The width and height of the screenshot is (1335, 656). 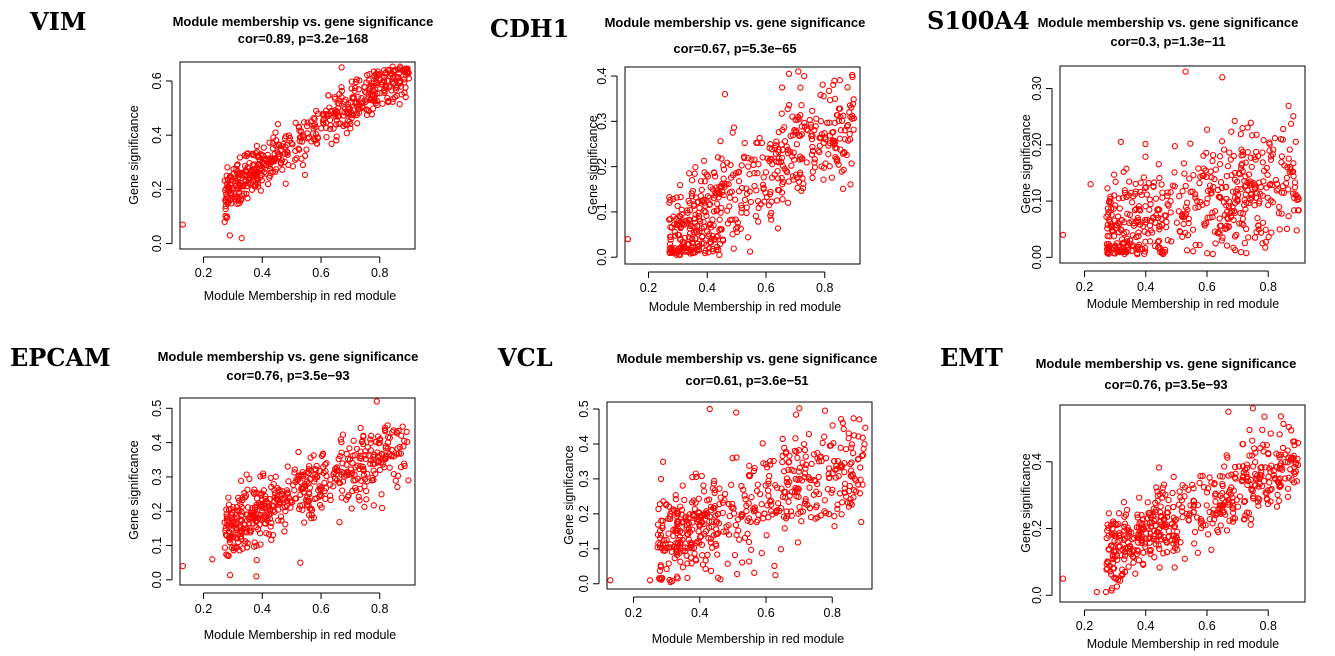 What do you see at coordinates (296, 152) in the screenshot?
I see `points` at bounding box center [296, 152].